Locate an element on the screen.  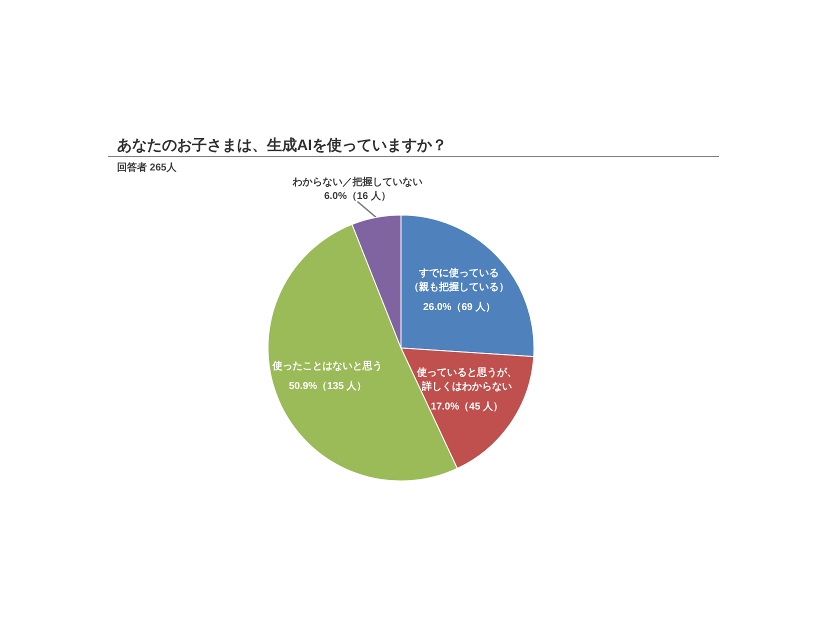
data-label: 17.0%（45 人） is located at coordinates (467, 406).